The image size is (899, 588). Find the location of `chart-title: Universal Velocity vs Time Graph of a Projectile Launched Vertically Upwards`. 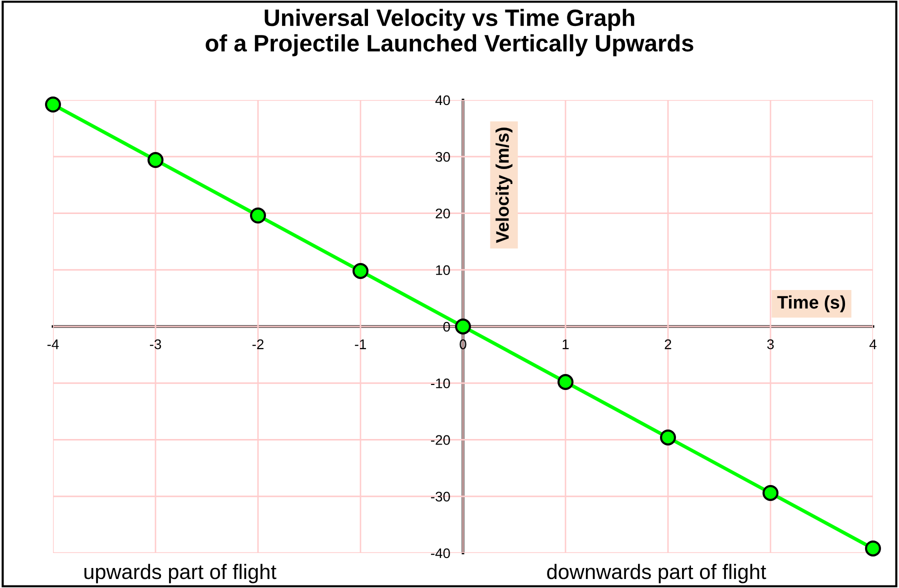

chart-title: Universal Velocity vs Time Graph of a Projectile Launched Vertically Upwards is located at coordinates (450, 32).